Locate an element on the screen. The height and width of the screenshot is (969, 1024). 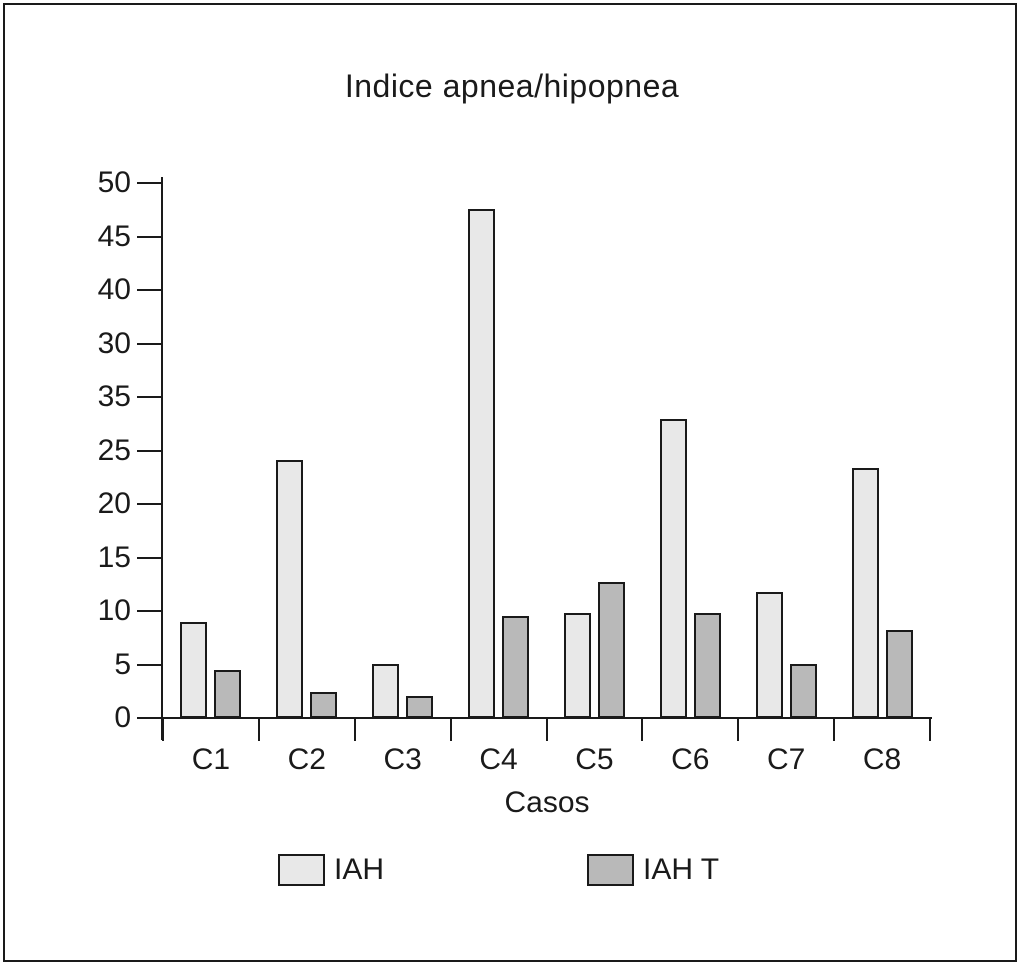
bar-iah-t-c8 is located at coordinates (899, 674).